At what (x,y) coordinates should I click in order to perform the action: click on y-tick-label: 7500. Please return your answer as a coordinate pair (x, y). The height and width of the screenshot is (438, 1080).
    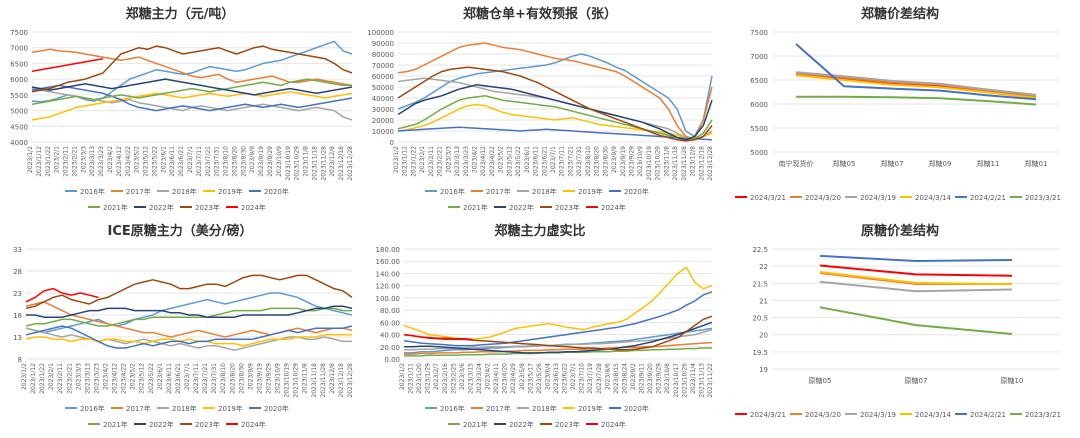
    Looking at the image, I should click on (19, 33).